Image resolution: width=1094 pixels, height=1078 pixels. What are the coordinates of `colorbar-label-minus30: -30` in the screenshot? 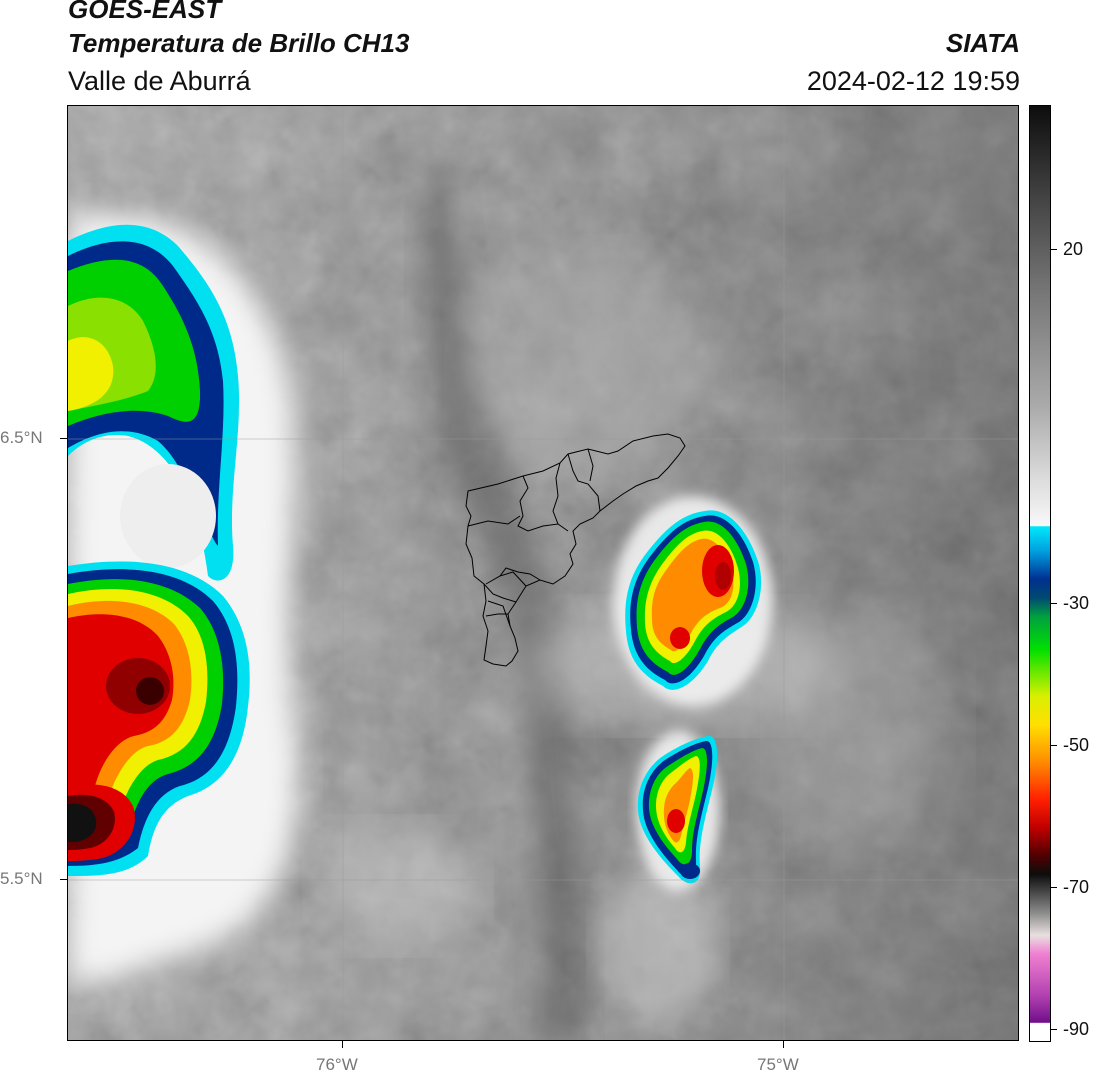 It's located at (1076, 603).